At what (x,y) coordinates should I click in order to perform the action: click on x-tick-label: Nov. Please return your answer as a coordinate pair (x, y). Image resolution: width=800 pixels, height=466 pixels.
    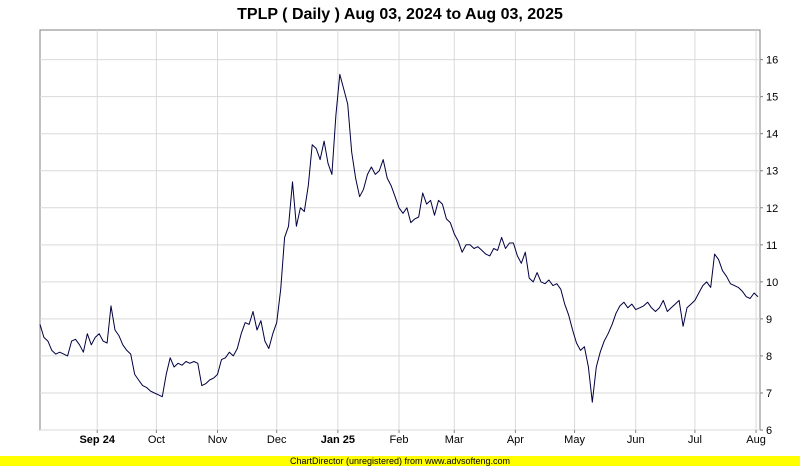
    Looking at the image, I should click on (218, 440).